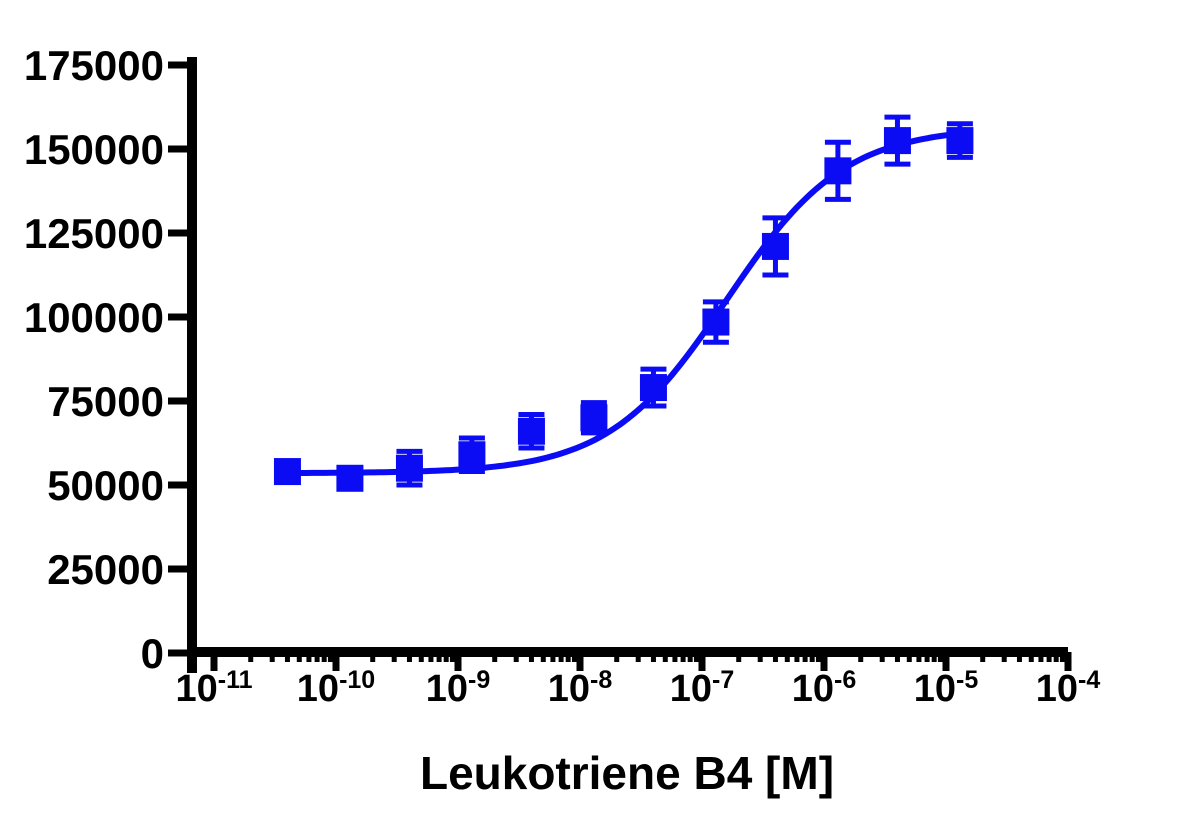 The width and height of the screenshot is (1197, 828). What do you see at coordinates (824, 688) in the screenshot?
I see `x-tick-label: 10⁻⁶` at bounding box center [824, 688].